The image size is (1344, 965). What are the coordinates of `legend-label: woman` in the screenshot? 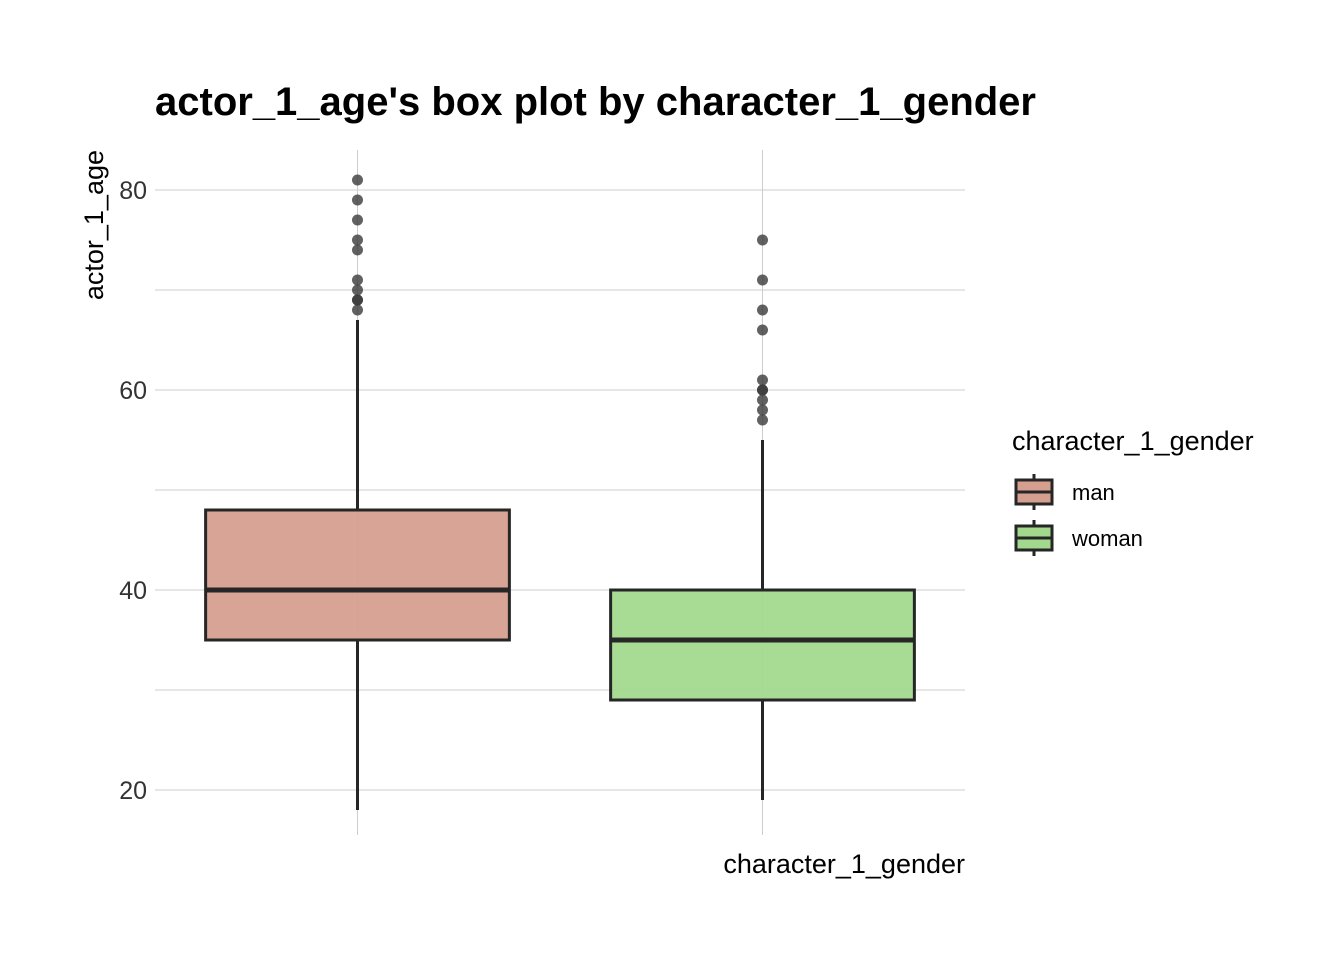 It's located at (1107, 538).